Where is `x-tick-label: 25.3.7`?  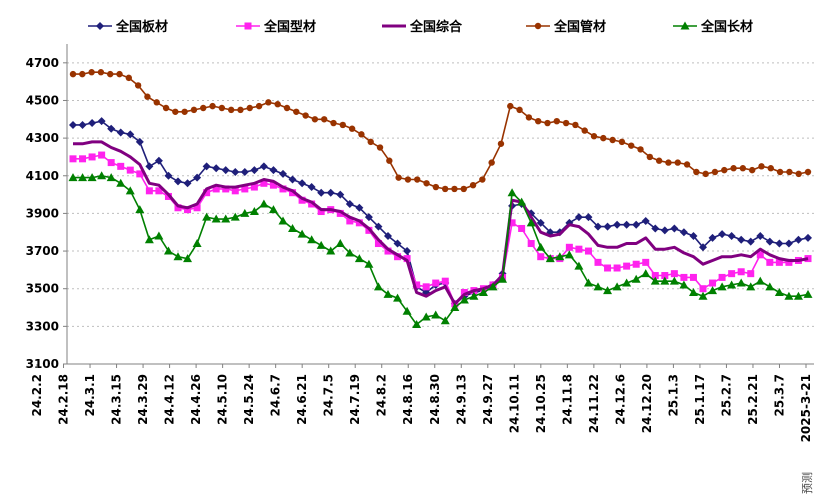
x-tick-label: 25.3.7 is located at coordinates (779, 395).